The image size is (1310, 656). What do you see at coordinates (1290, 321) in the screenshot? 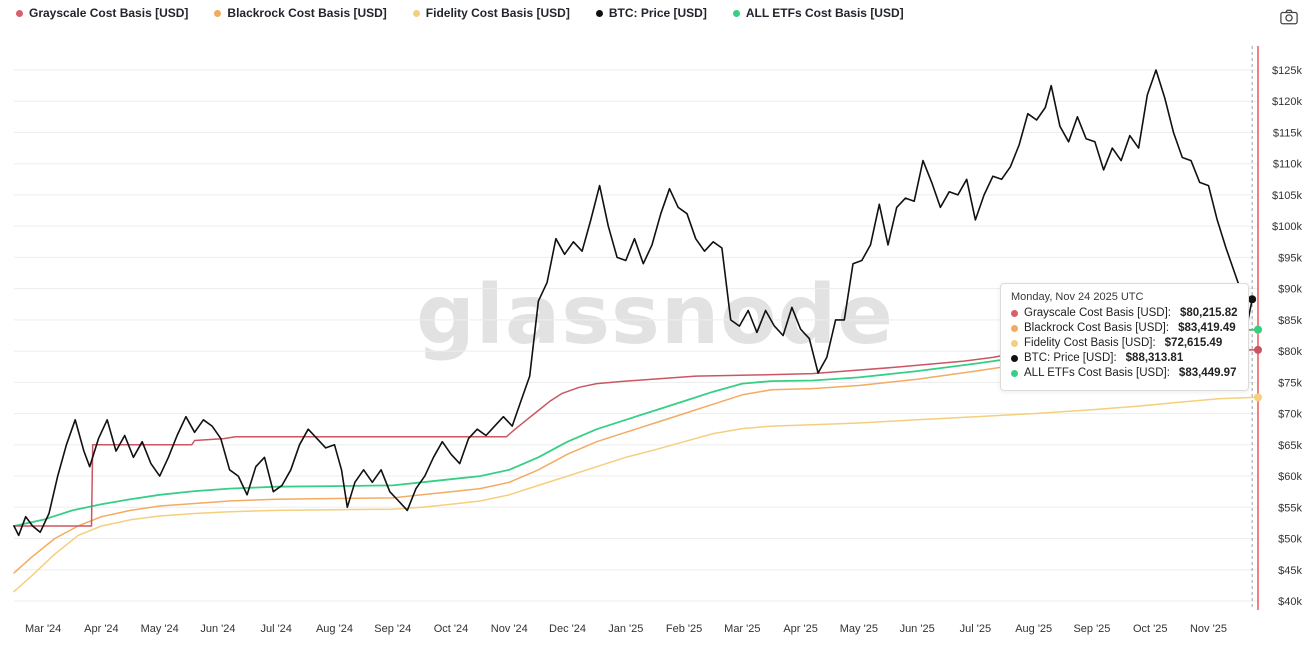
I see `y-tick-label: $85k` at bounding box center [1290, 321].